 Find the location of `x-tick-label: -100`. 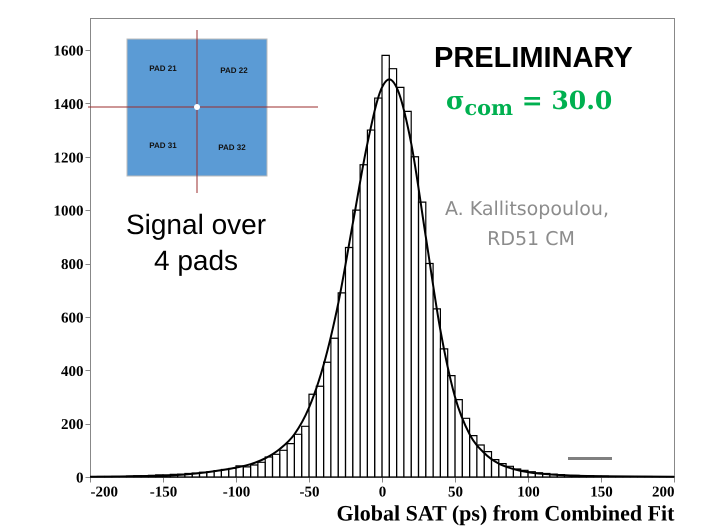

x-tick-label: -100 is located at coordinates (236, 492).